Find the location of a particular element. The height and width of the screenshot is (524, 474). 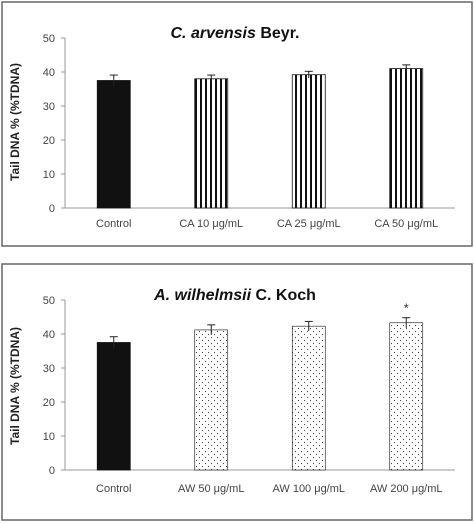

x-category-label: CA 10 μg/mL is located at coordinates (211, 224).